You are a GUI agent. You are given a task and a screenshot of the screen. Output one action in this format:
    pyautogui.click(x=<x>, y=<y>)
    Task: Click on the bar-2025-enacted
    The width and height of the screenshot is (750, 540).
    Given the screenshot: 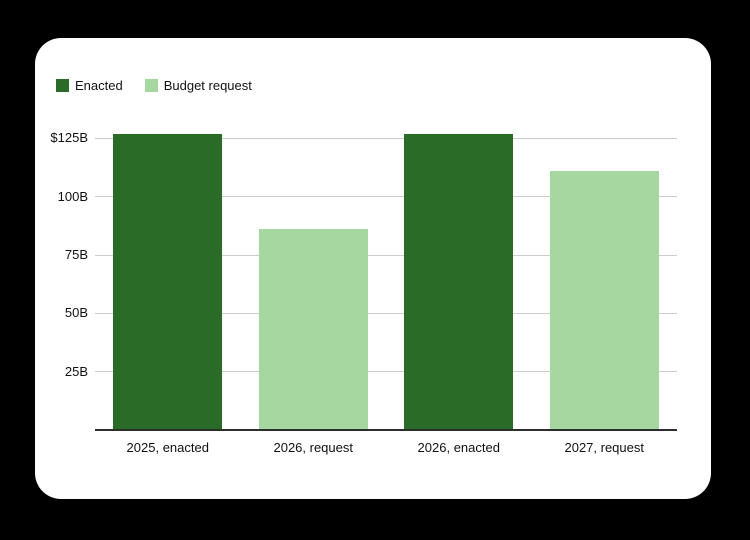 What is the action you would take?
    pyautogui.click(x=168, y=281)
    